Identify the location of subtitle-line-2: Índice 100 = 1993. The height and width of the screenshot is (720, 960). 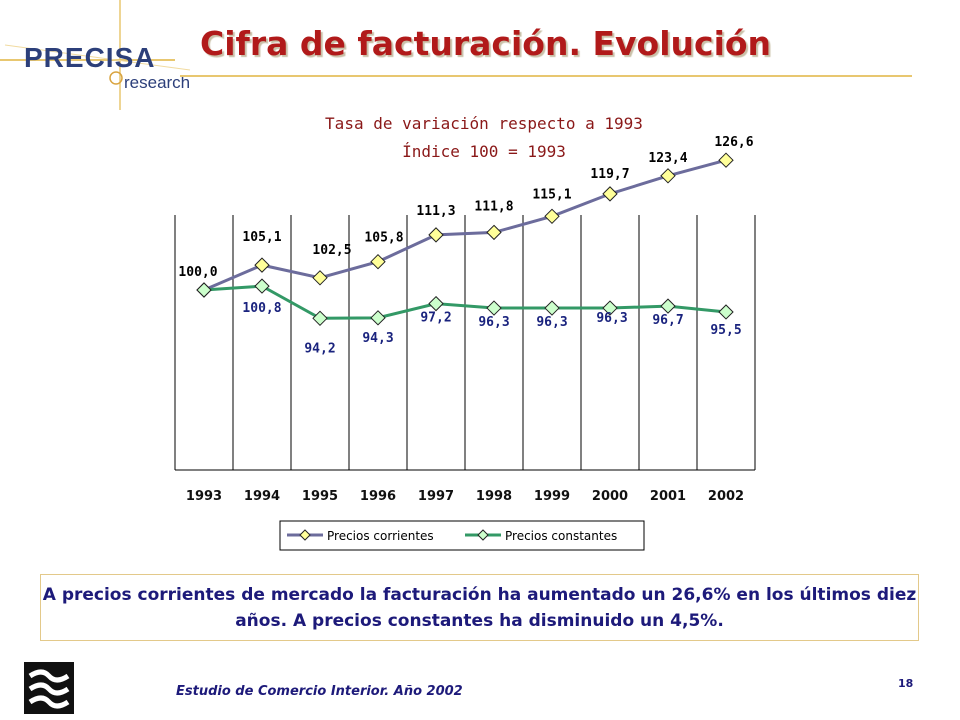
(484, 151).